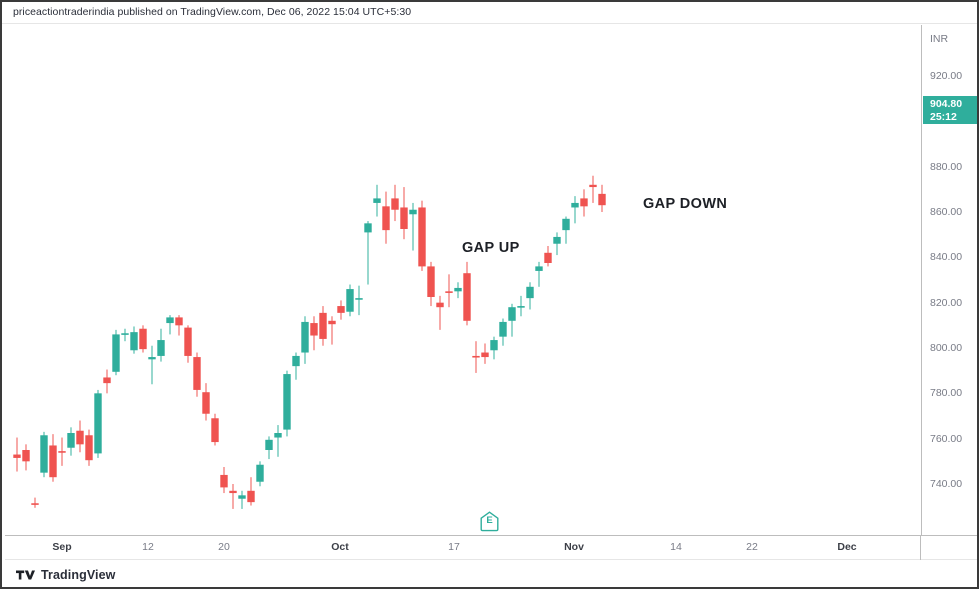 This screenshot has height=589, width=979. I want to click on price-tick-label: 860.00, so click(946, 212).